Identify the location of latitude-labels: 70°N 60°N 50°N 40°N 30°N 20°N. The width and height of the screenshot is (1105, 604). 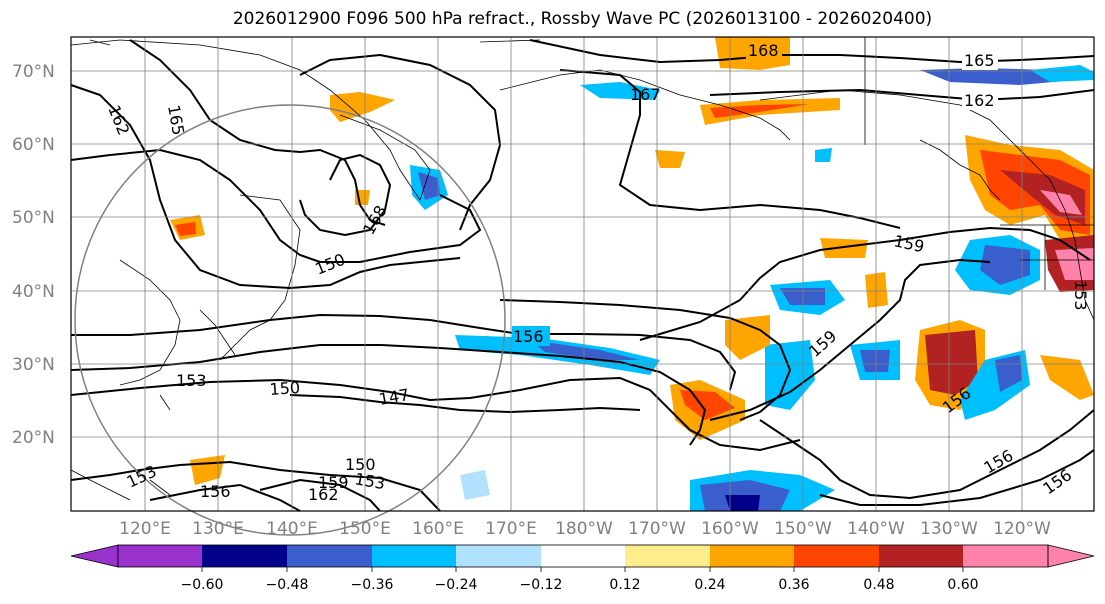
(33, 255).